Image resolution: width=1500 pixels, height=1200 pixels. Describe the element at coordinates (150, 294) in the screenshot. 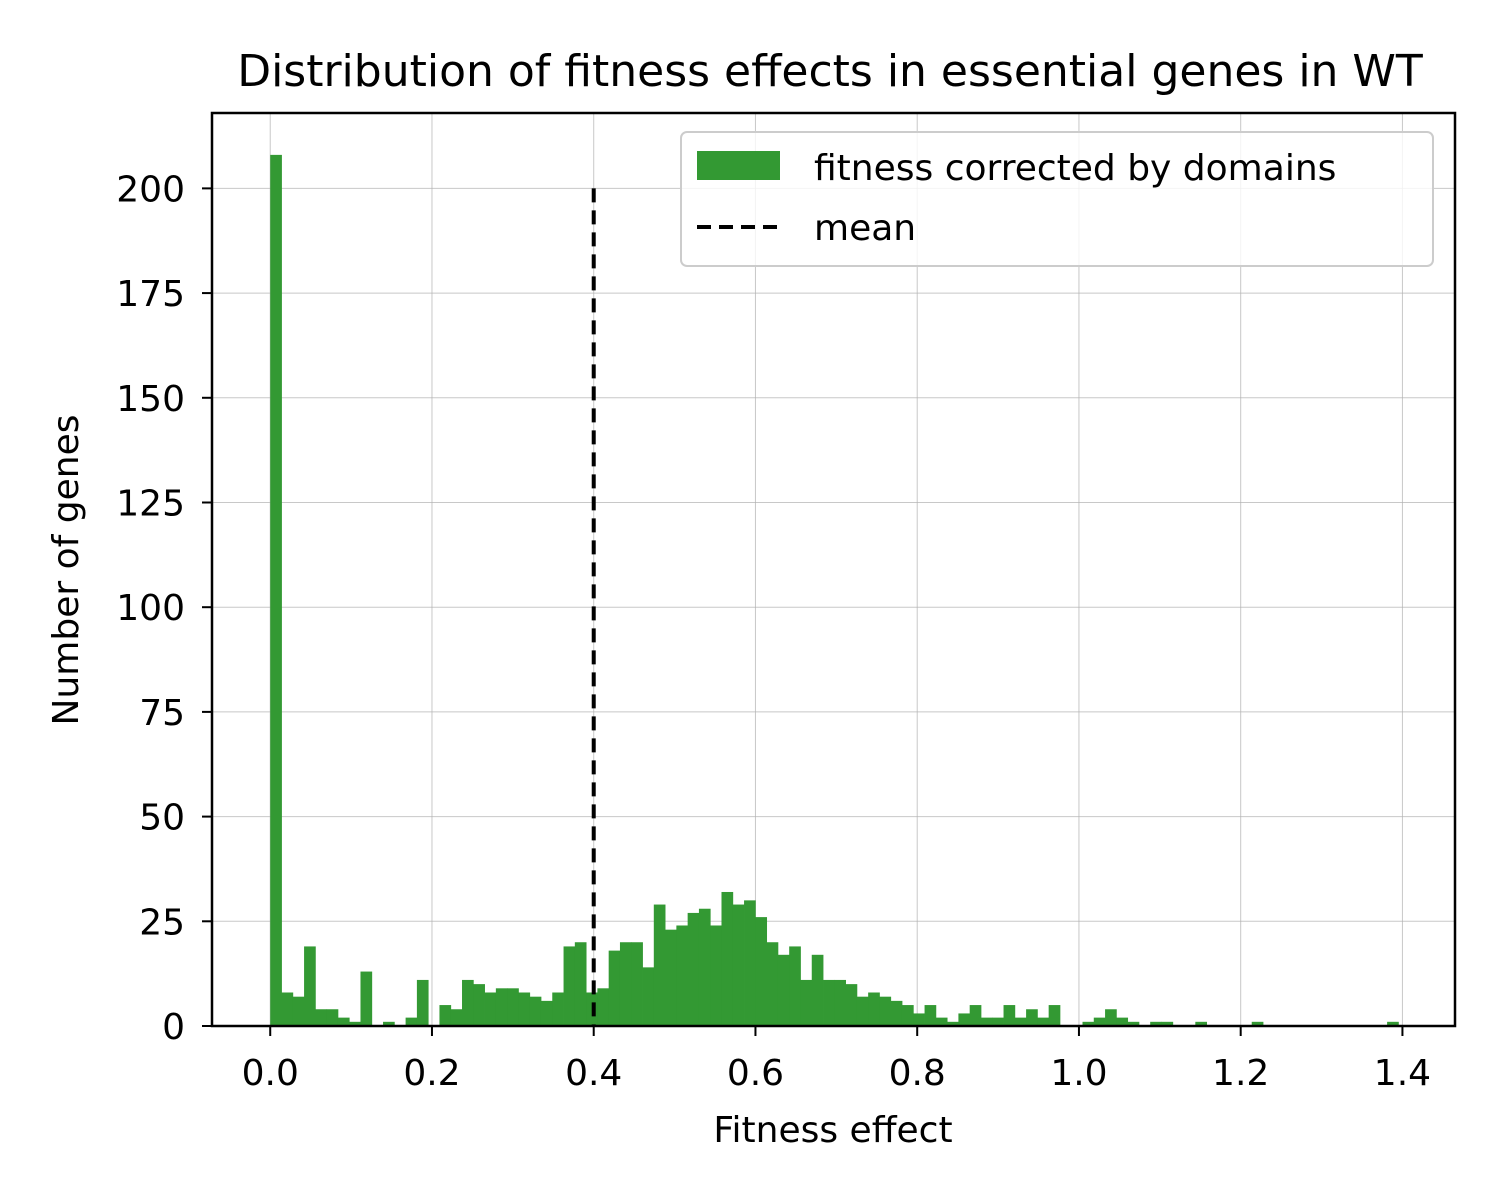

I see `y-tick-label: 175` at that location.